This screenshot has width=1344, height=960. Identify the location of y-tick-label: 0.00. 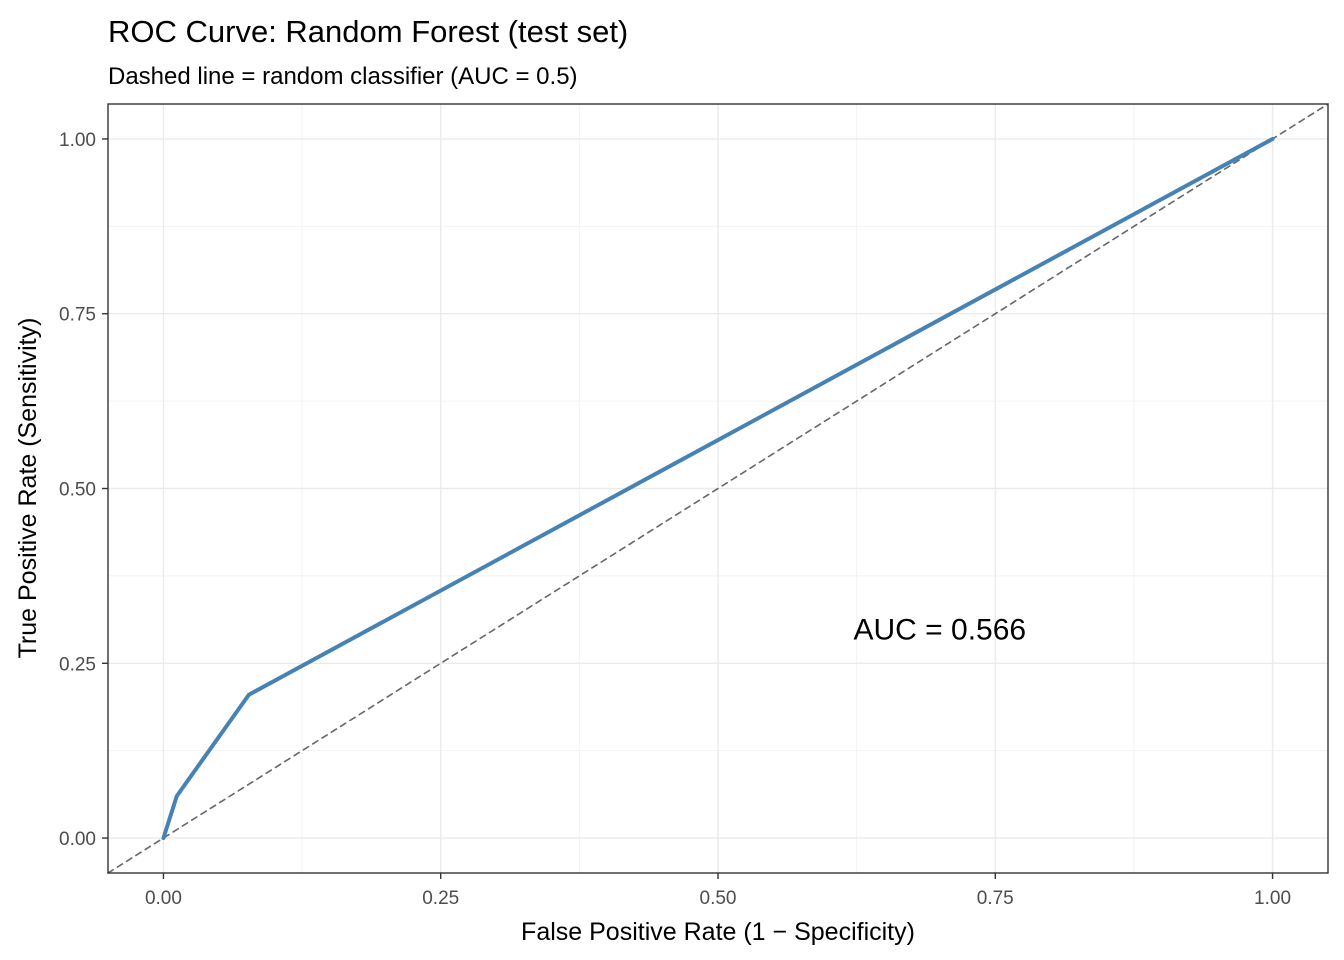
(77, 839).